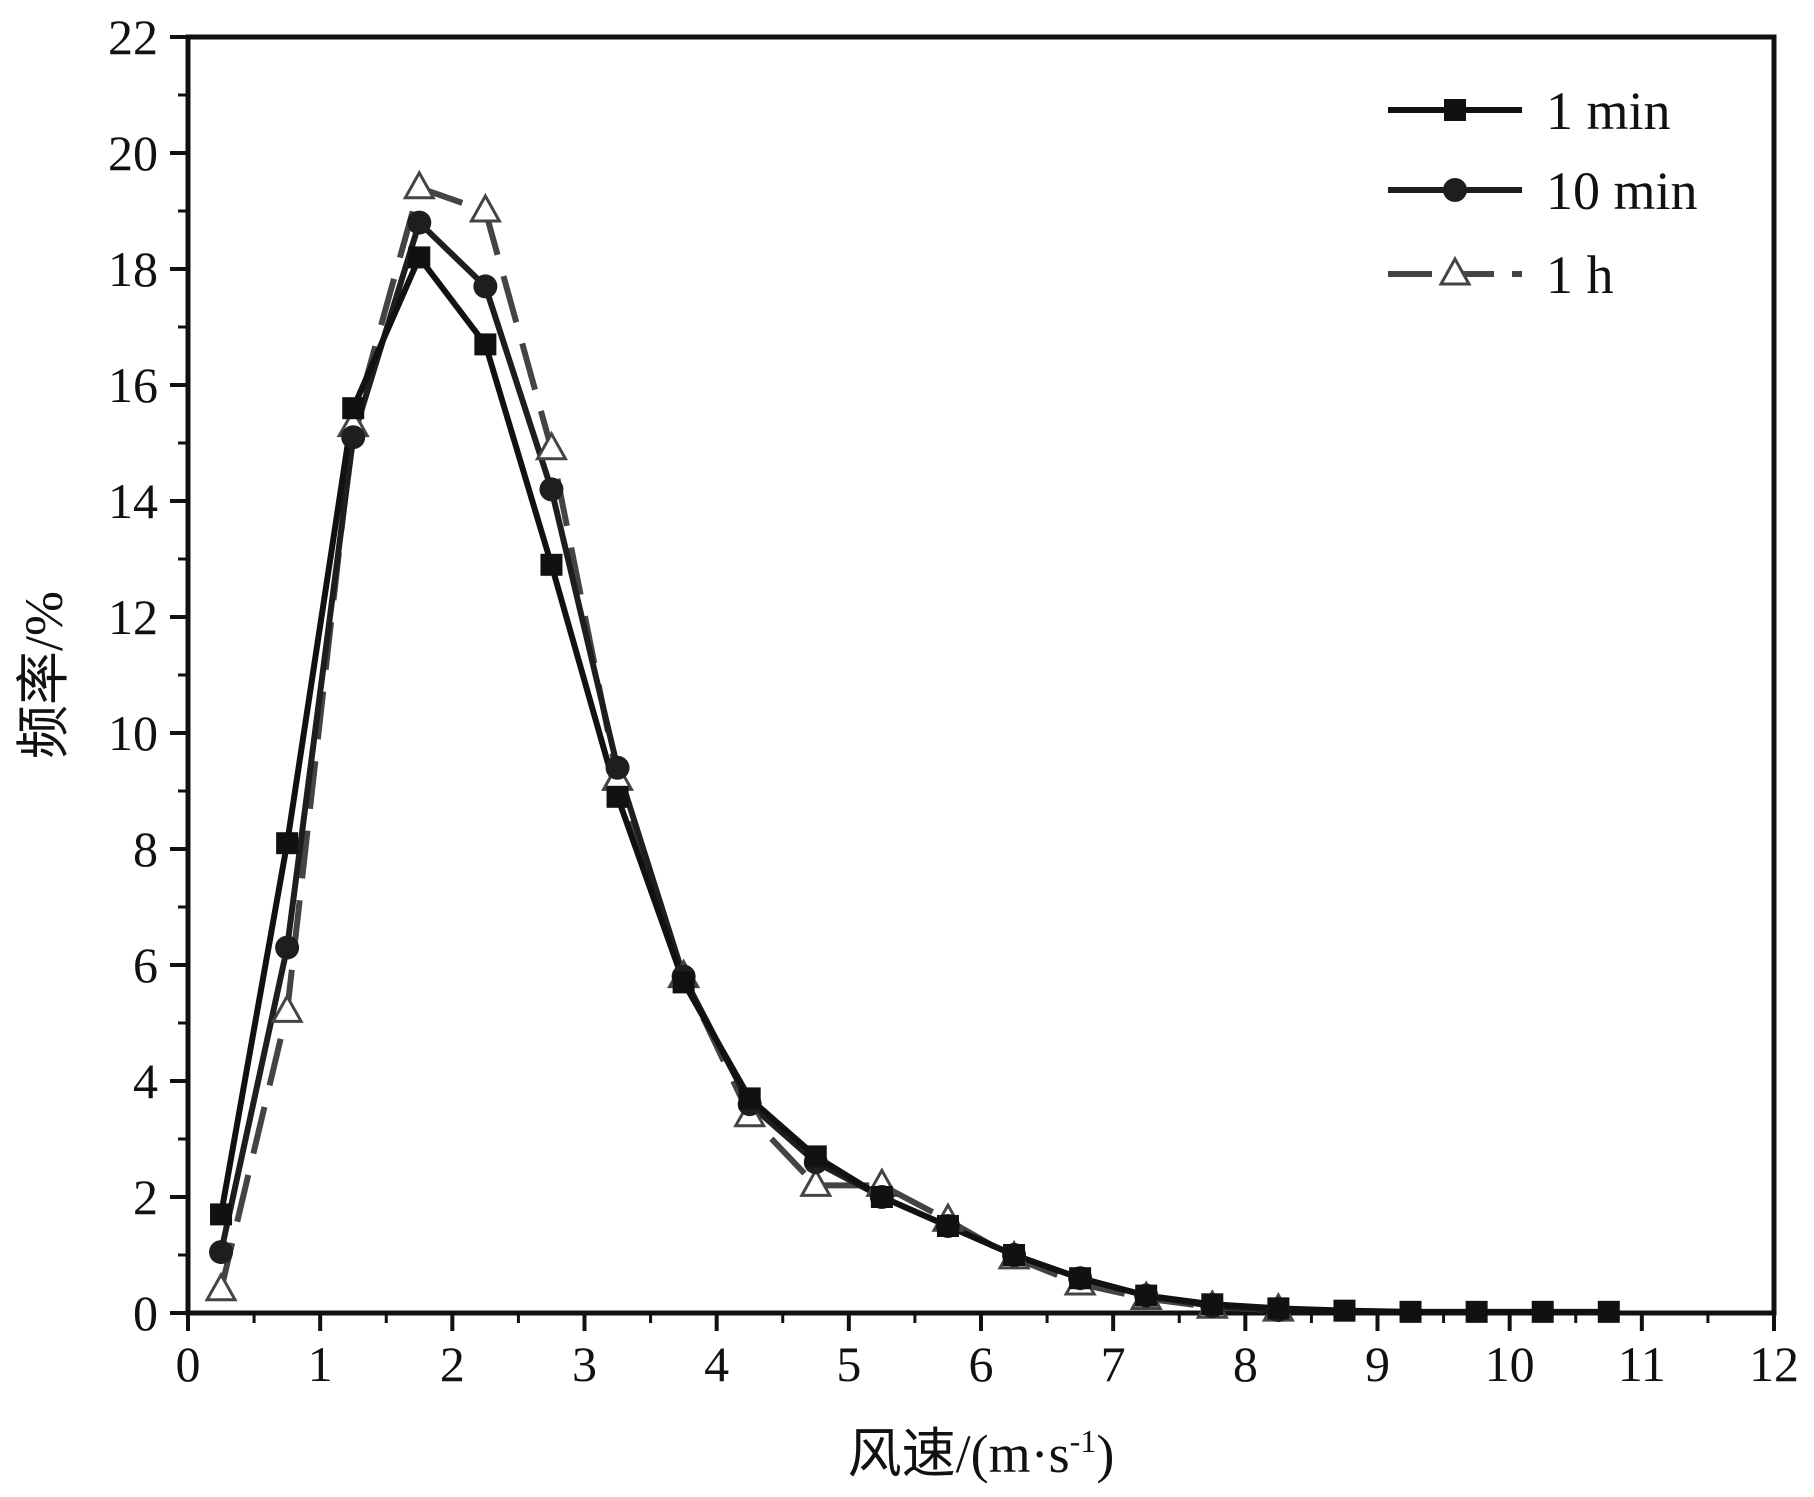 The image size is (1814, 1497). What do you see at coordinates (320, 1364) in the screenshot?
I see `x-tick-label: 1` at bounding box center [320, 1364].